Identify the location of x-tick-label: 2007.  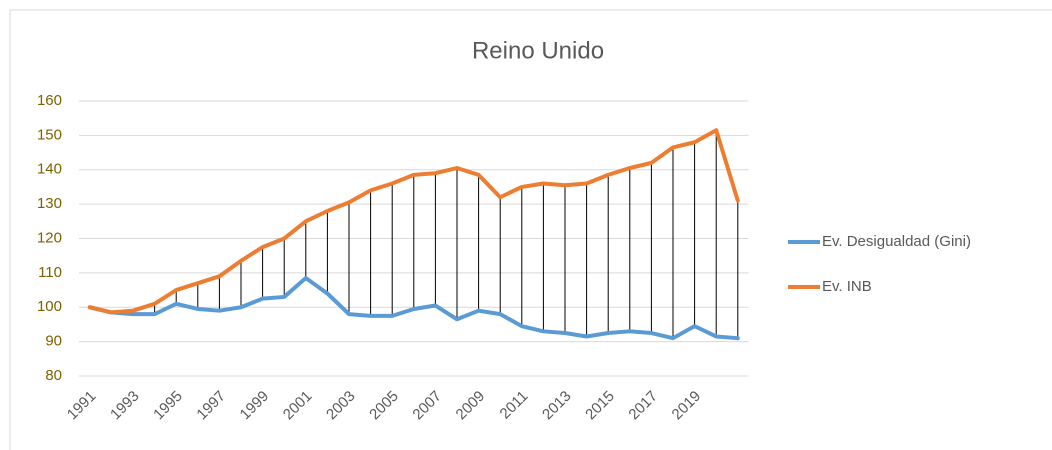
(427, 406).